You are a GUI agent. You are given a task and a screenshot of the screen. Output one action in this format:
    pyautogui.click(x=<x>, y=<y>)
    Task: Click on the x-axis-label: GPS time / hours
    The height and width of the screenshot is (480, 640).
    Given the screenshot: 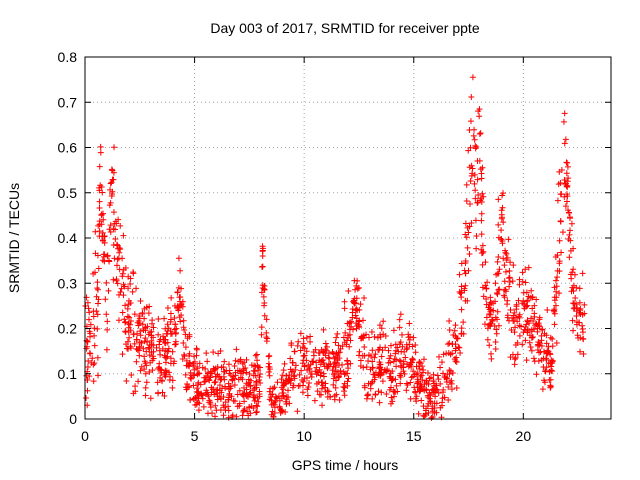 What is the action you would take?
    pyautogui.click(x=345, y=465)
    